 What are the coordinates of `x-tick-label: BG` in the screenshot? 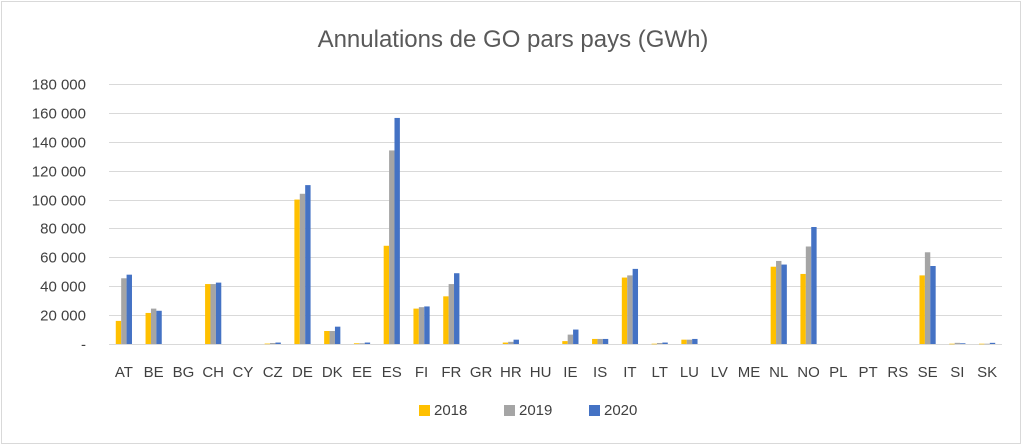 It's located at (184, 372).